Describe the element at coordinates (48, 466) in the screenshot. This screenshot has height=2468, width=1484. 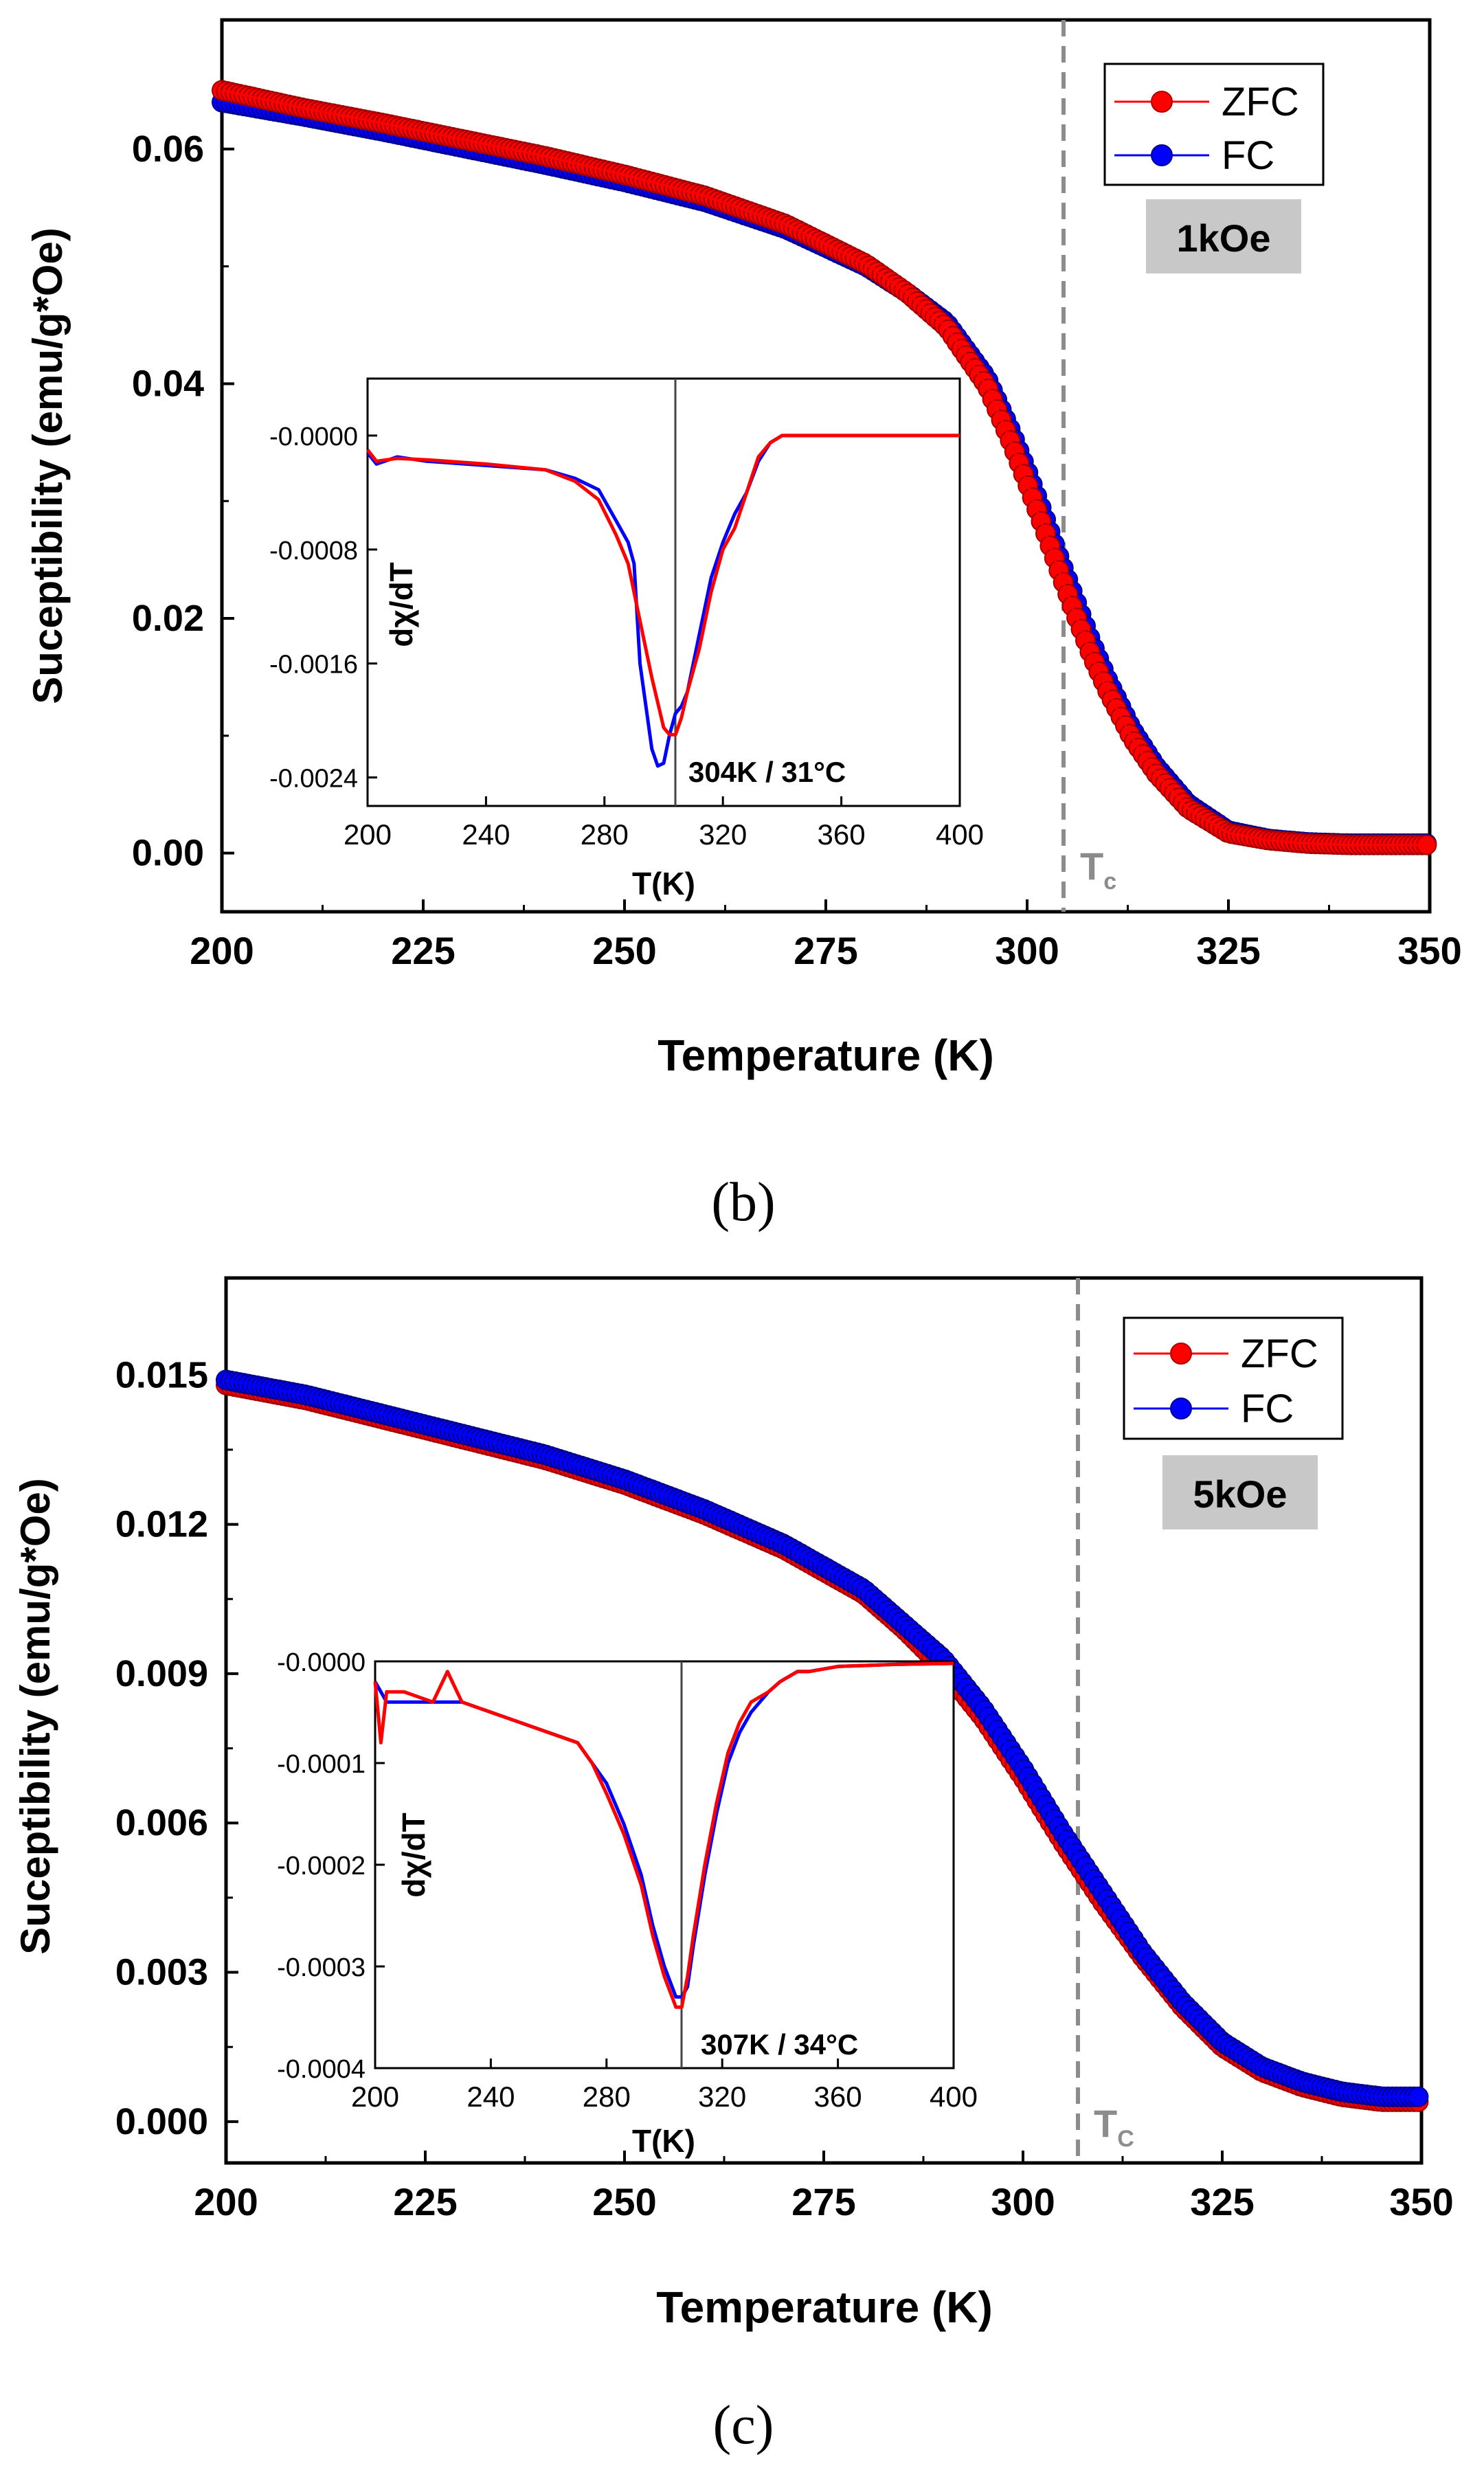
I see `panel-b-y-axis-title: Suceptibility (emu/g*Oe)` at that location.